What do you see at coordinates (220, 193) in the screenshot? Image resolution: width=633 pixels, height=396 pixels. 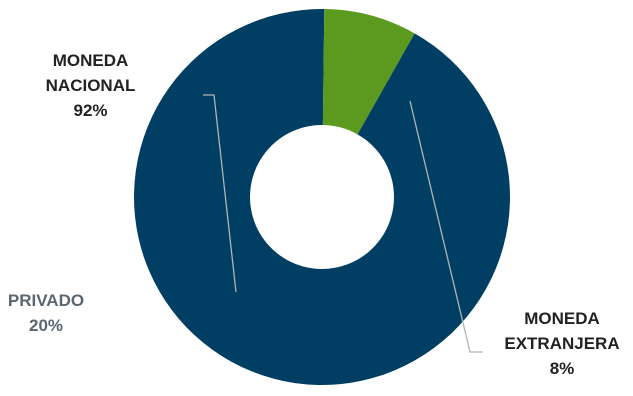 I see `leader-line-moneda-nacional` at bounding box center [220, 193].